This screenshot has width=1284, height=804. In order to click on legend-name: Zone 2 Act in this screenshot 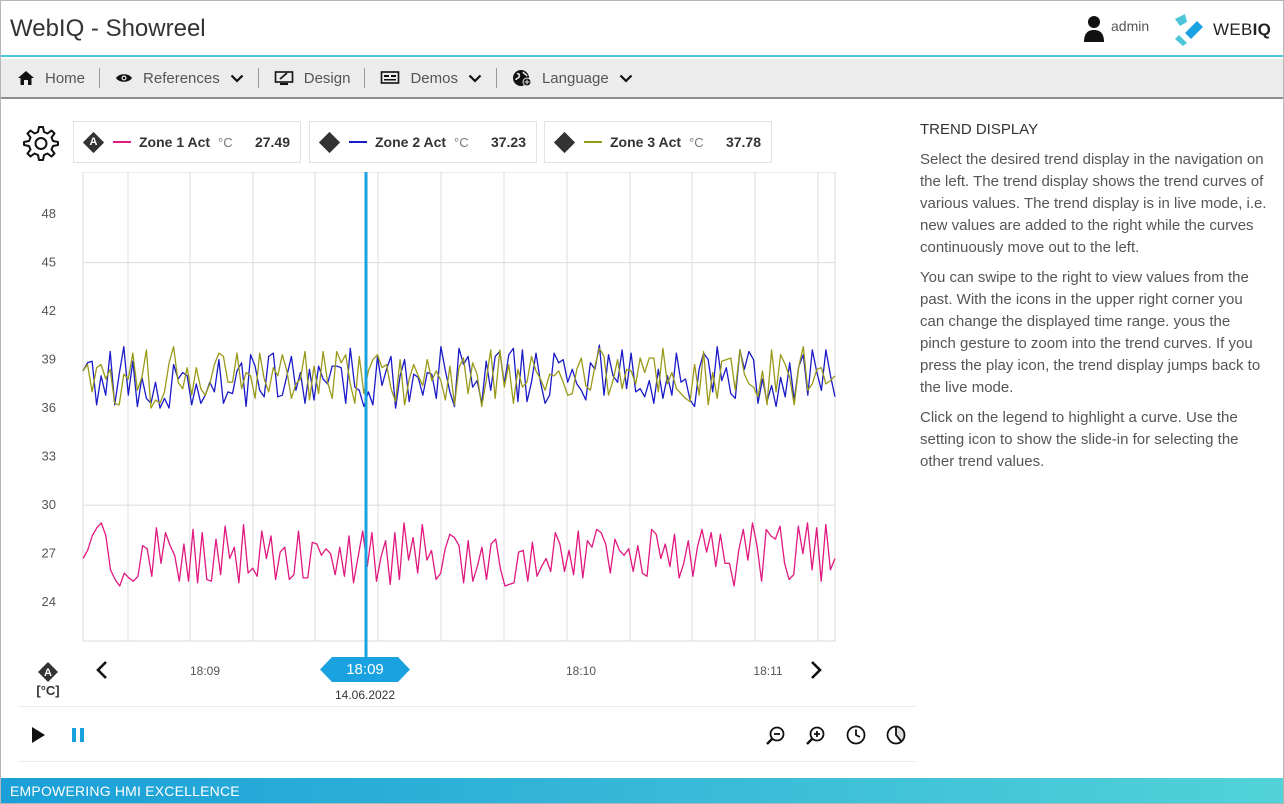, I will do `click(411, 142)`.